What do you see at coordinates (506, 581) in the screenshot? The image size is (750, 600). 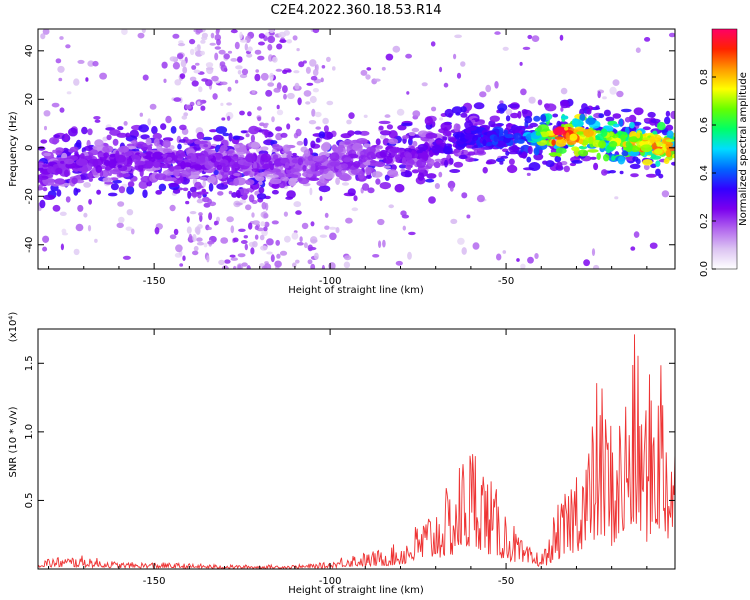 I see `x-tick-label: -50` at bounding box center [506, 581].